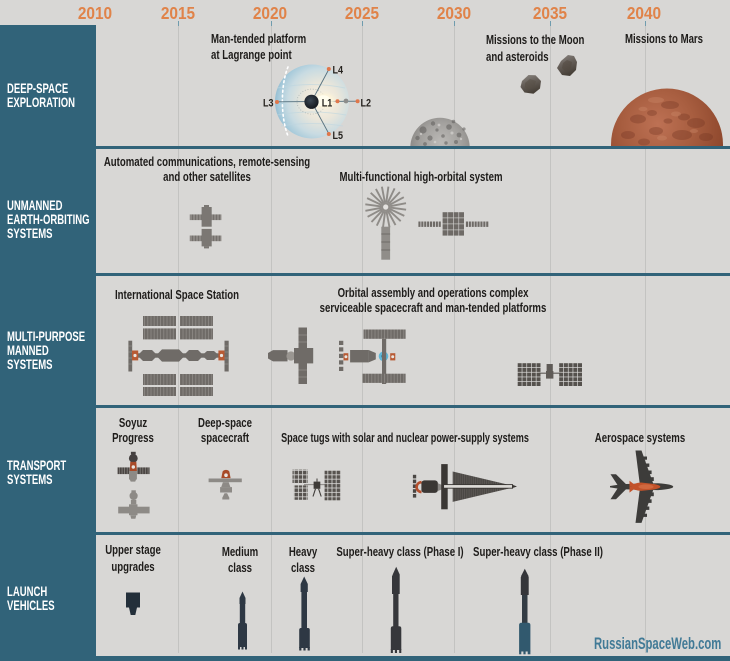 This screenshot has width=730, height=661. Describe the element at coordinates (268, 104) in the screenshot. I see `svg-text: L3` at that location.